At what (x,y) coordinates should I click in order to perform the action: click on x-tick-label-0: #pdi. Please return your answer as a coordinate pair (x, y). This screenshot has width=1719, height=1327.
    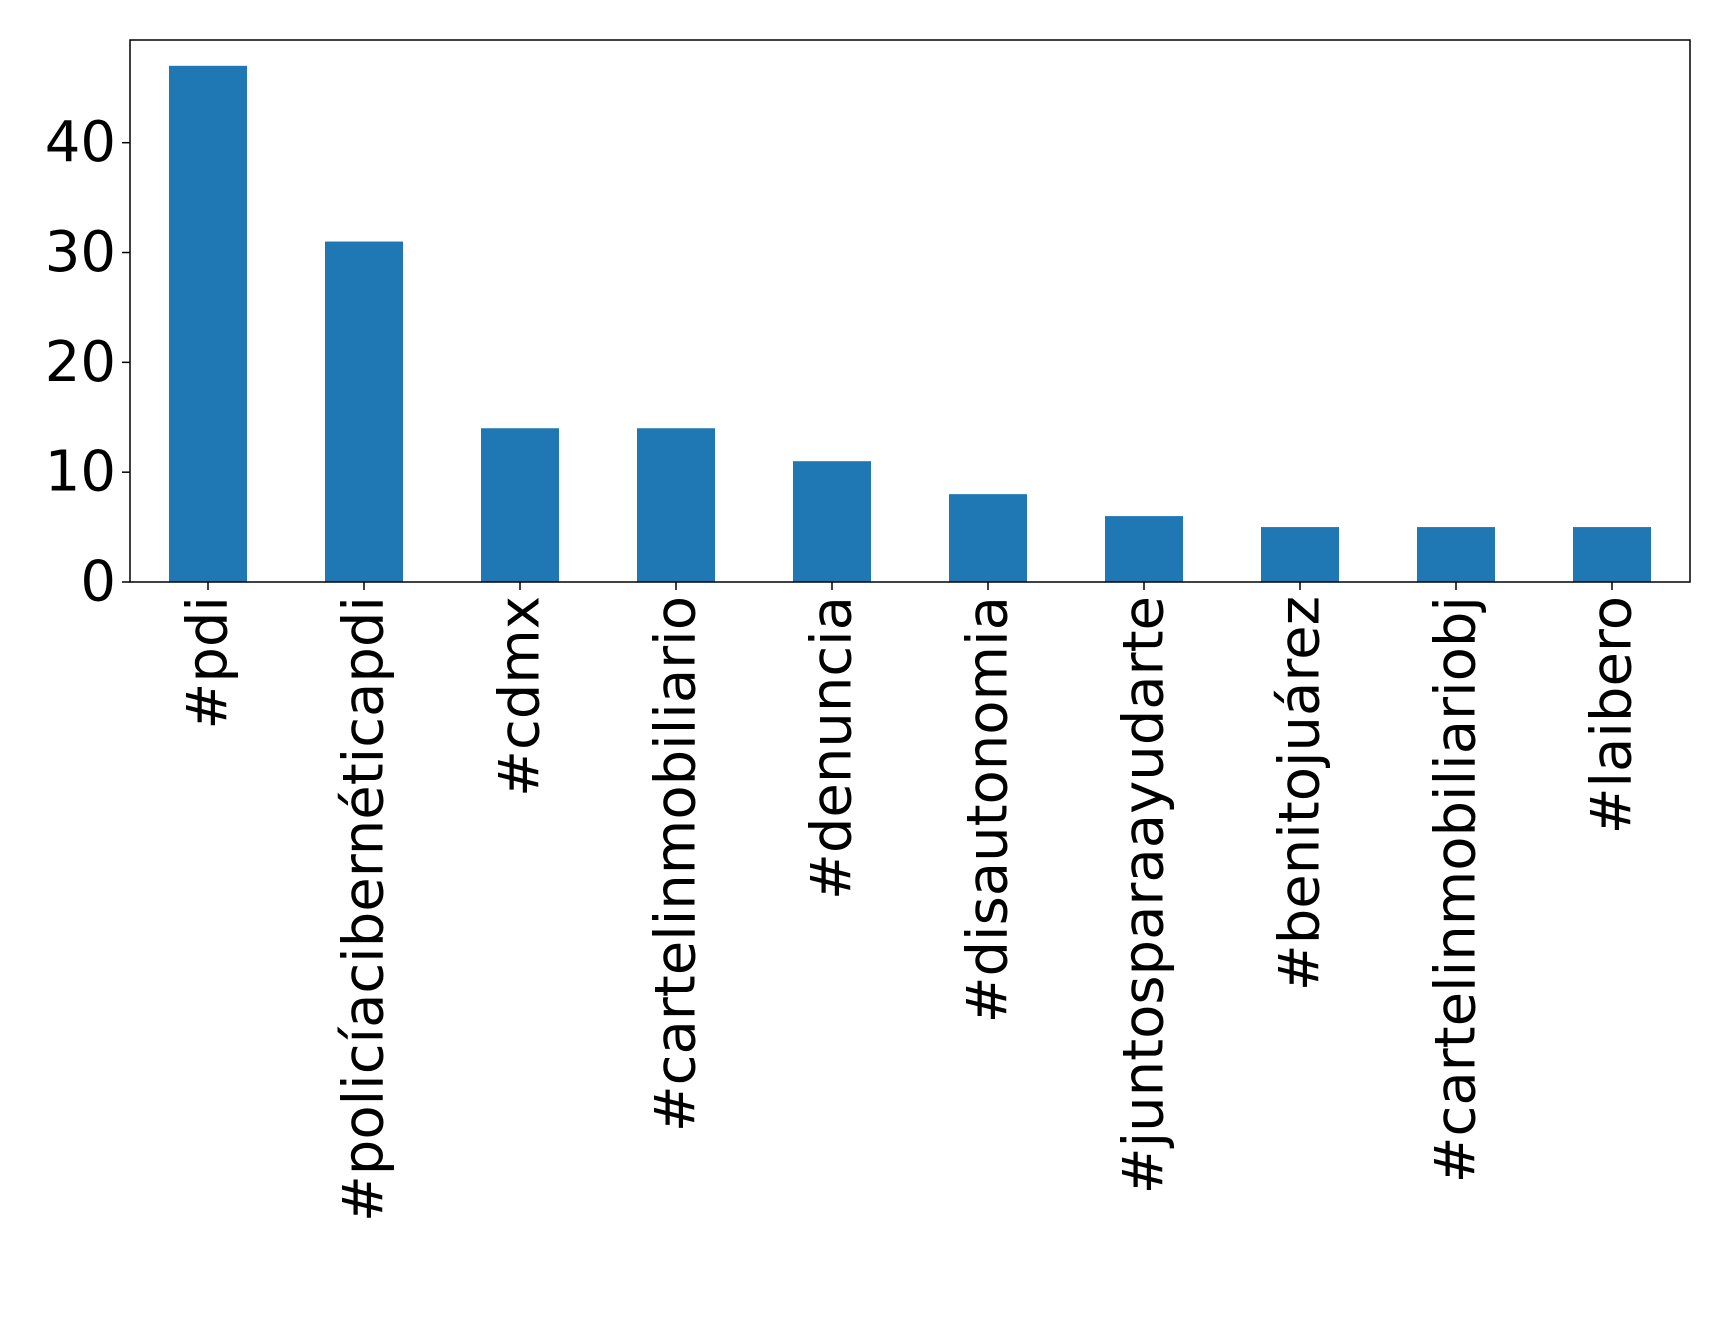
    Looking at the image, I should click on (208, 663).